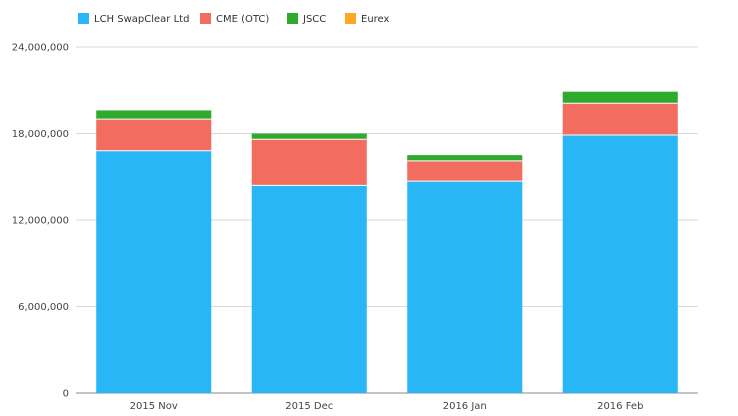 The height and width of the screenshot is (416, 738). I want to click on legend: LCH SwapClear Ltd CME (OTC) JSCC Eurex, so click(234, 19).